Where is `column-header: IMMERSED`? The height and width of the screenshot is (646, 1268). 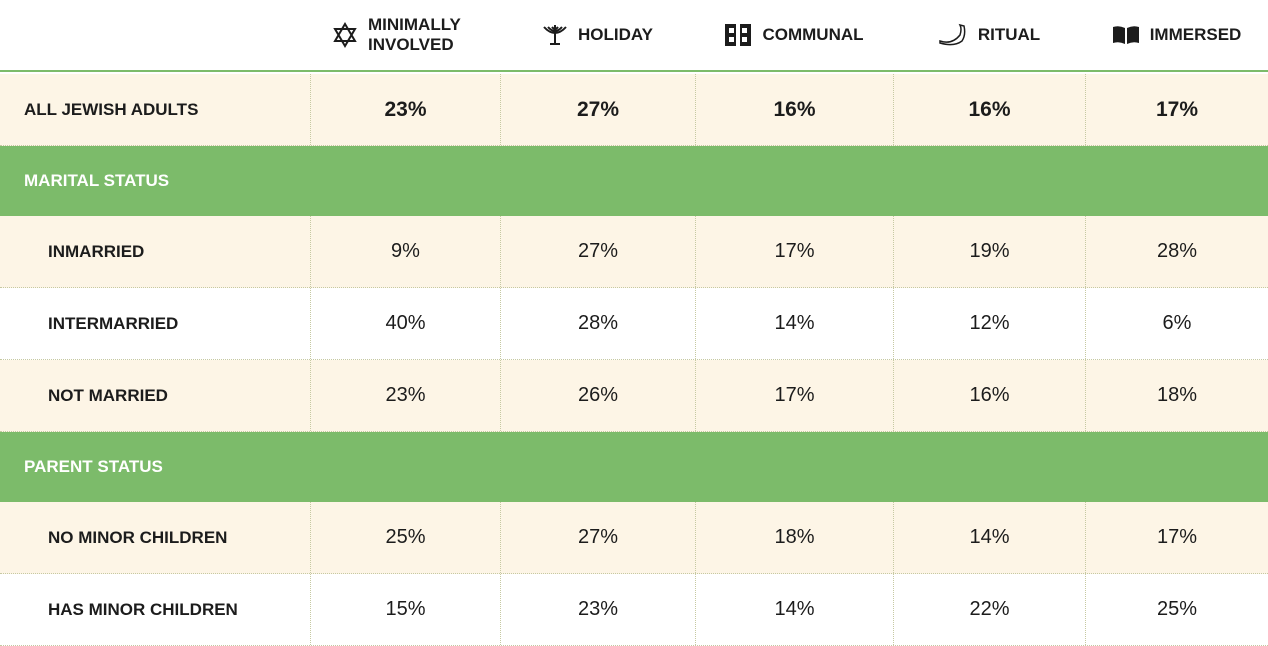 column-header: IMMERSED is located at coordinates (1176, 35).